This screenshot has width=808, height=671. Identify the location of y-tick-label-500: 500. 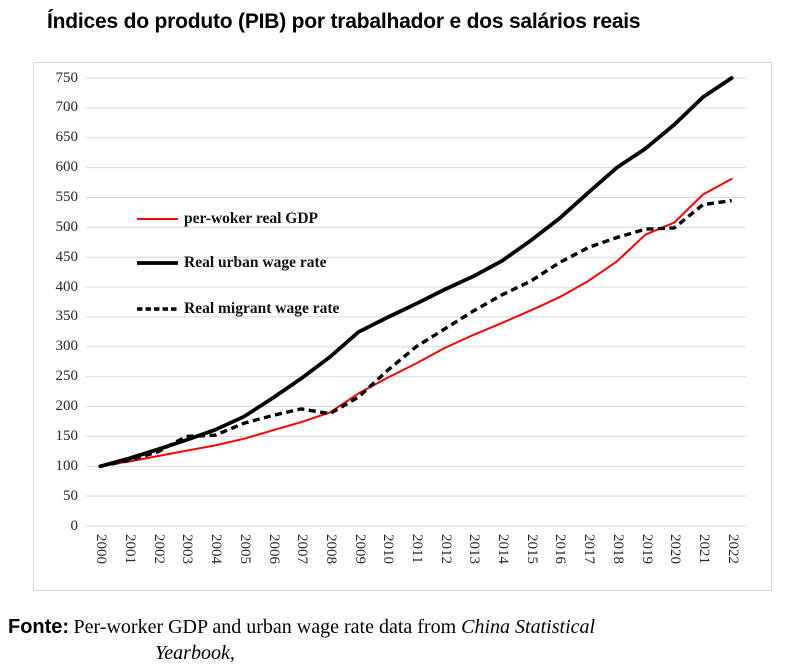
(67, 226).